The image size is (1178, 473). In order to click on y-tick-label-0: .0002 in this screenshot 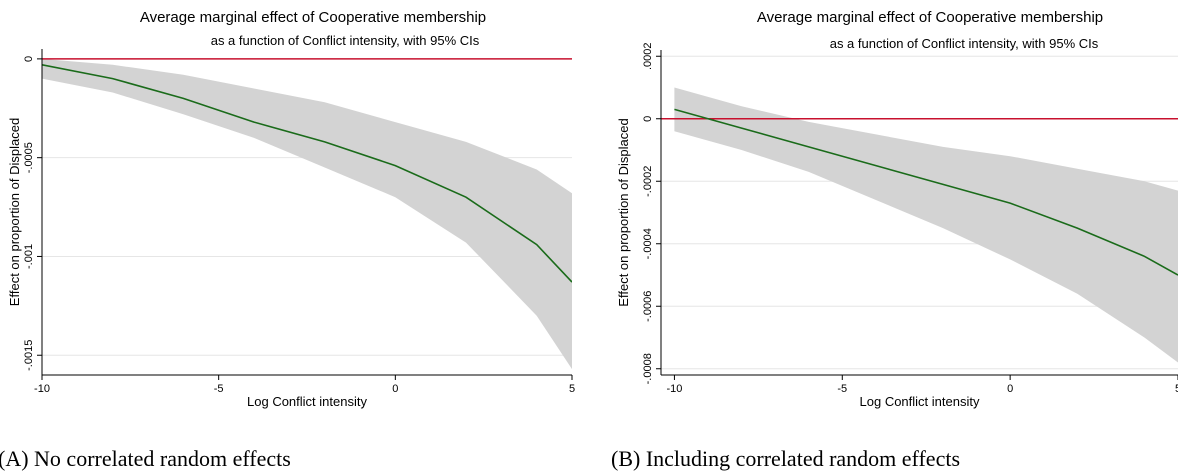, I will do `click(648, 56)`.